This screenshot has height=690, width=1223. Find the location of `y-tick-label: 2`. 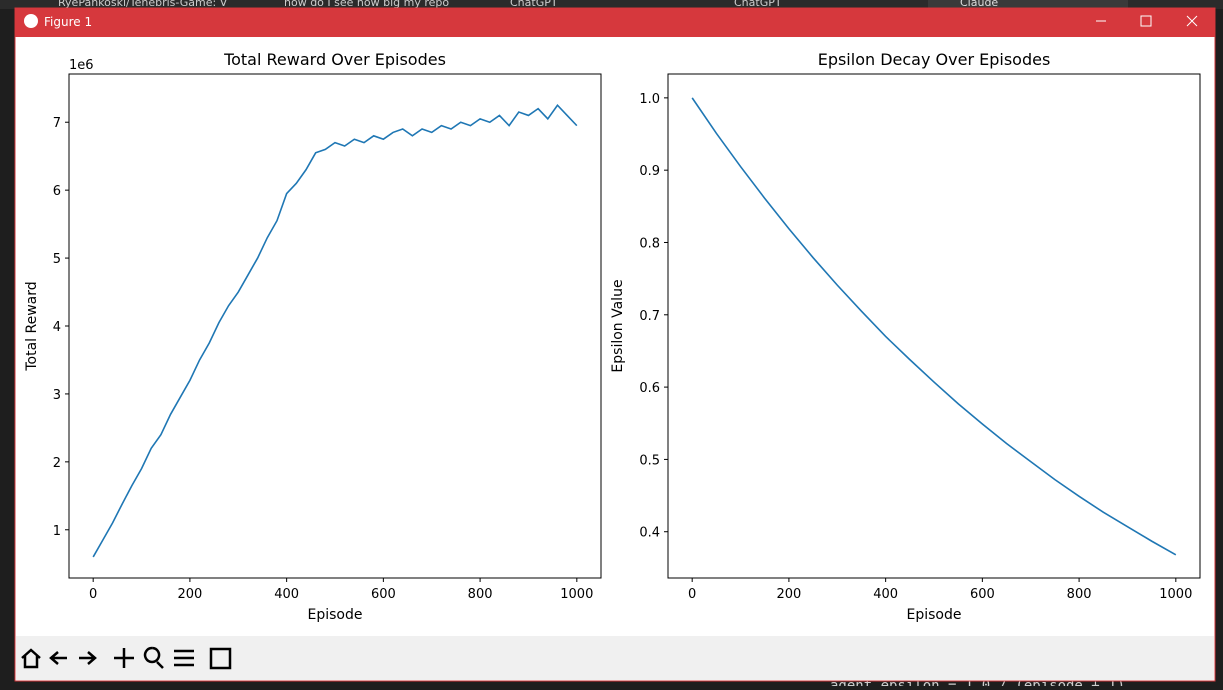

y-tick-label: 2 is located at coordinates (57, 463).